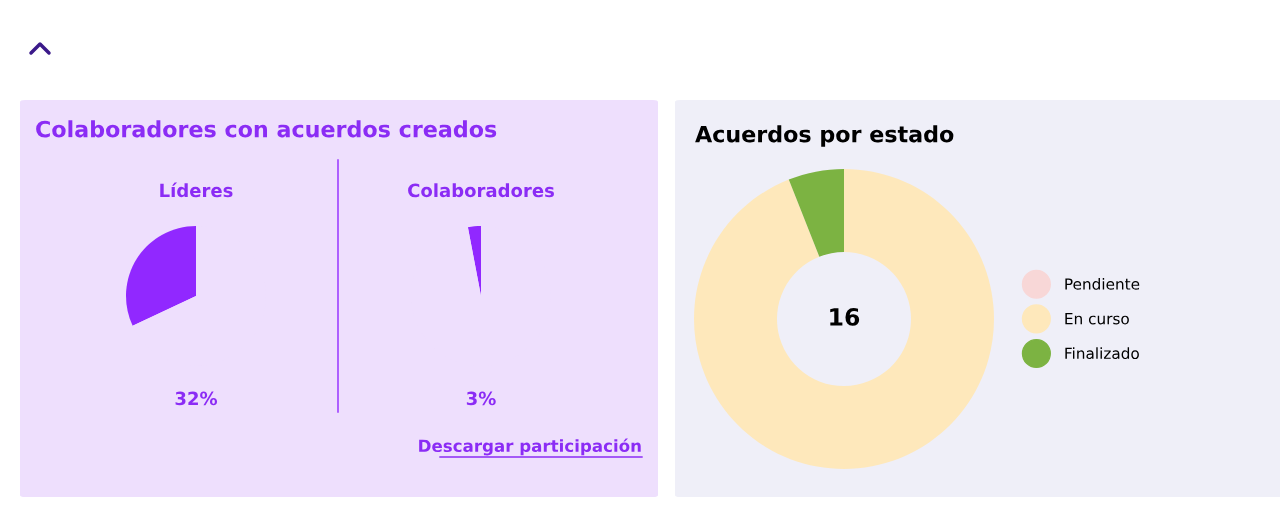  Describe the element at coordinates (196, 398) in the screenshot. I see `text: 32%` at that location.